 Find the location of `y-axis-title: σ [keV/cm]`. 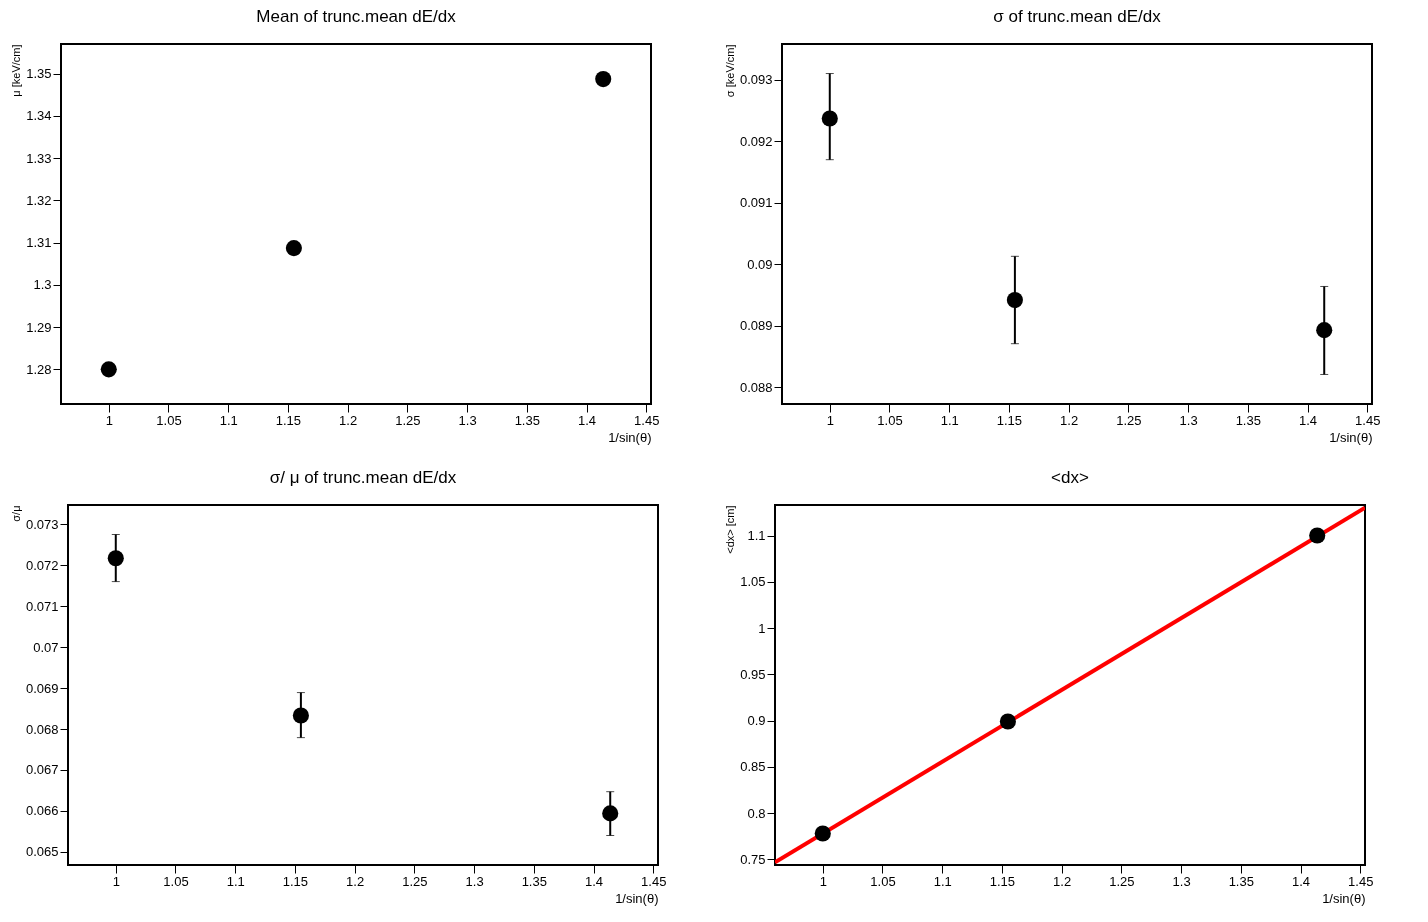

y-axis-title: σ [keV/cm] is located at coordinates (729, 71).